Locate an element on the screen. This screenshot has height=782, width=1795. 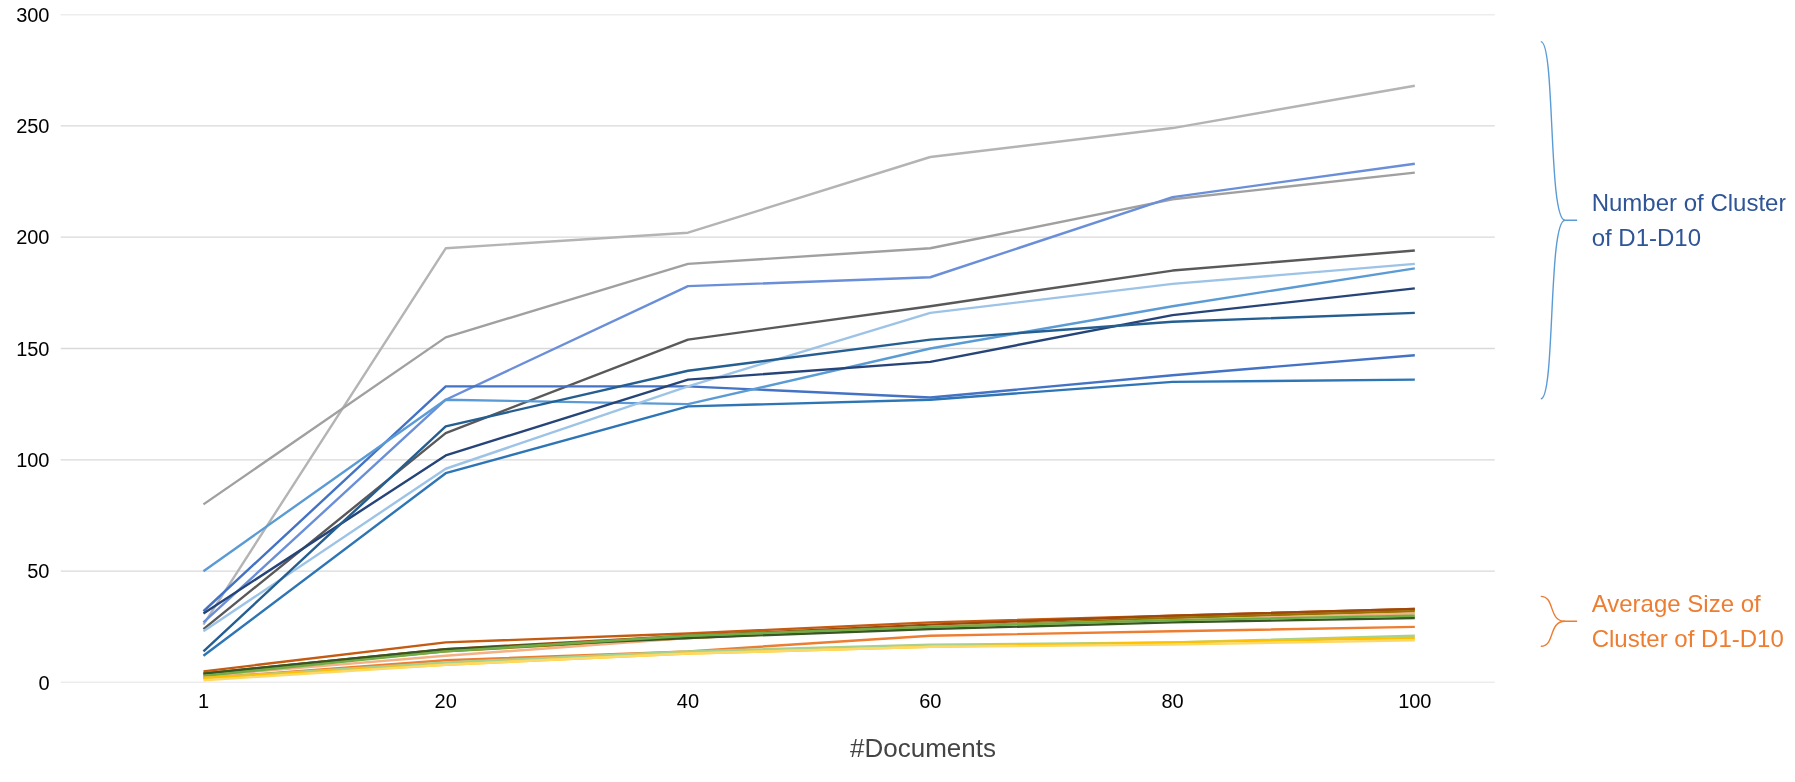
y-tick-label: 100 is located at coordinates (33, 459).